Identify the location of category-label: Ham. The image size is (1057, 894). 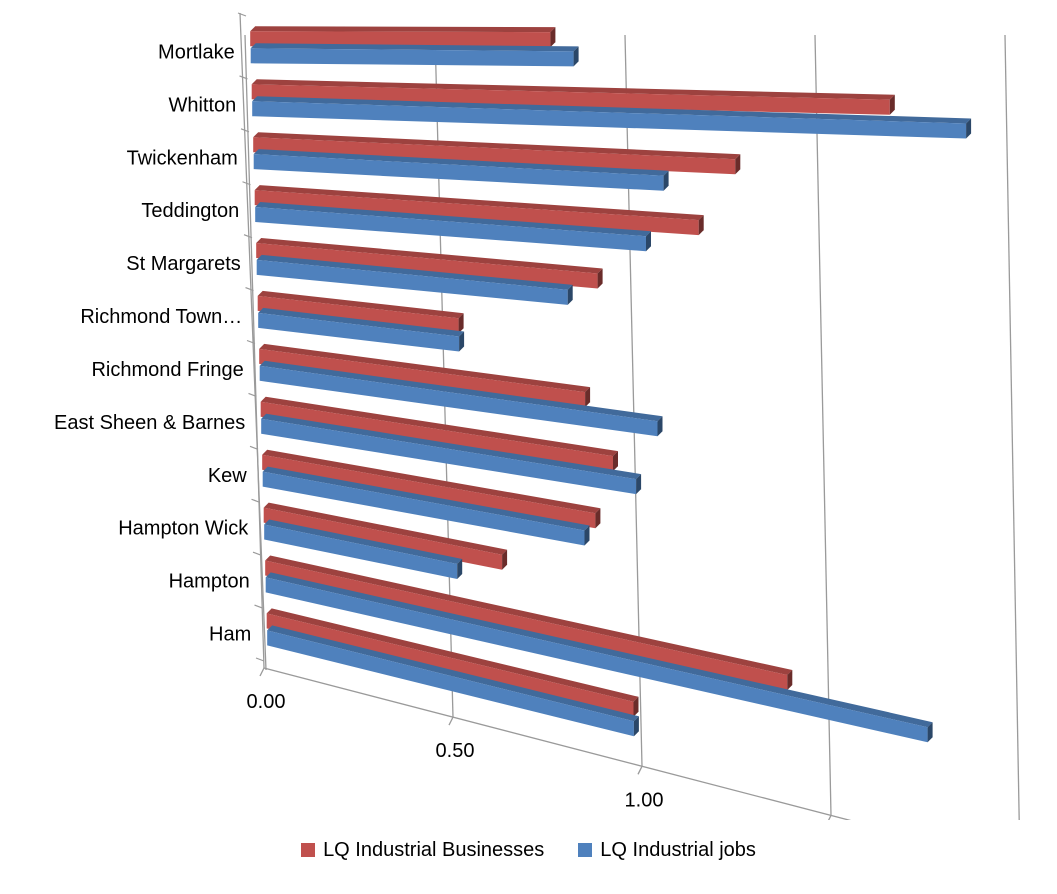
(230, 635).